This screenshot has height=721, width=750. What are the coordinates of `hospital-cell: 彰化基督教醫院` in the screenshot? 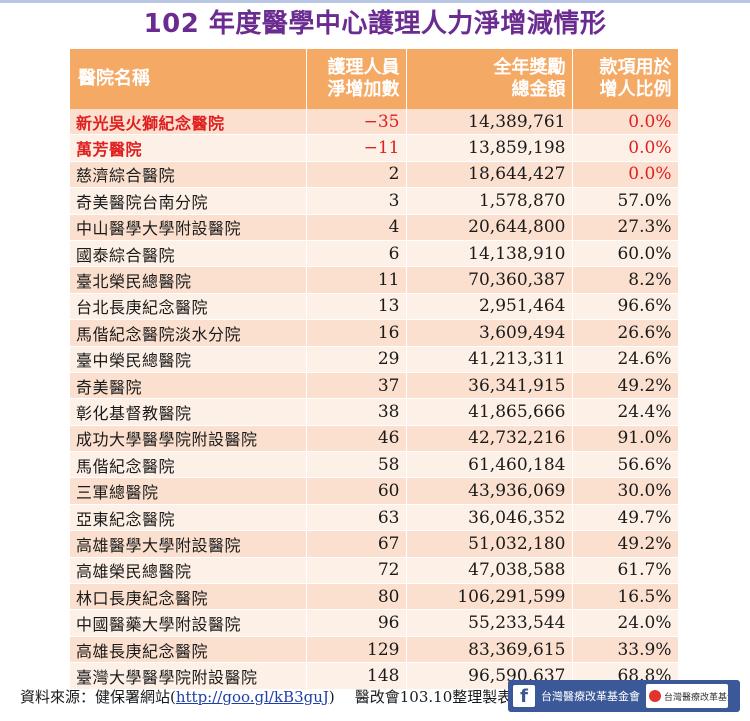 It's located at (188, 412).